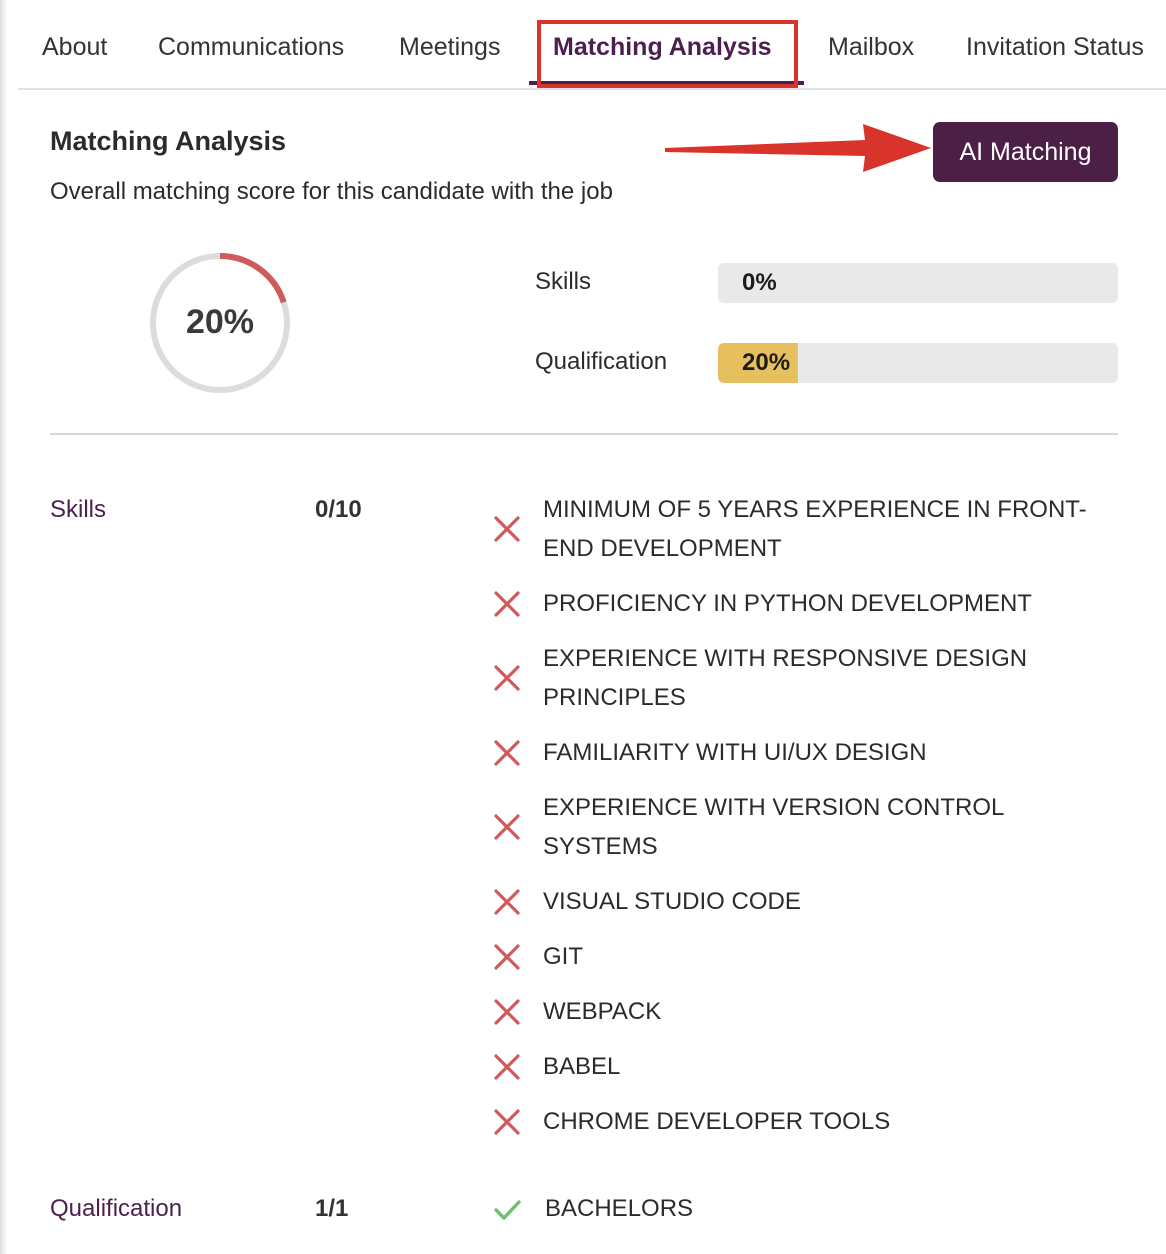  Describe the element at coordinates (338, 509) in the screenshot. I see `skills-category-score: 0/10` at that location.